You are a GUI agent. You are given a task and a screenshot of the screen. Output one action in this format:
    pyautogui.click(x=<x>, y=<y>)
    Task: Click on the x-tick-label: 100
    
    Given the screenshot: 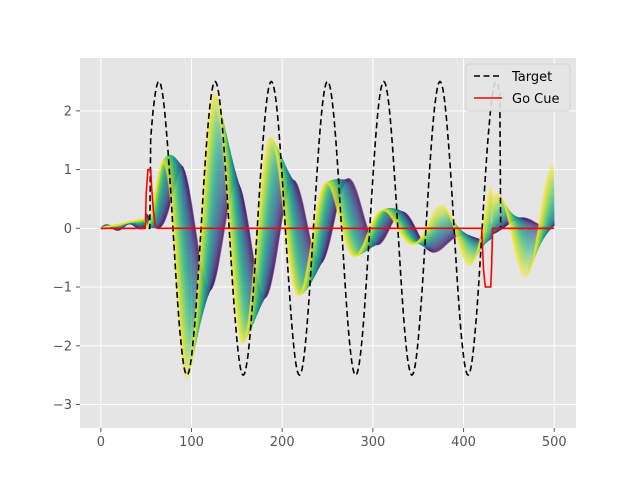 What is the action you would take?
    pyautogui.click(x=191, y=442)
    